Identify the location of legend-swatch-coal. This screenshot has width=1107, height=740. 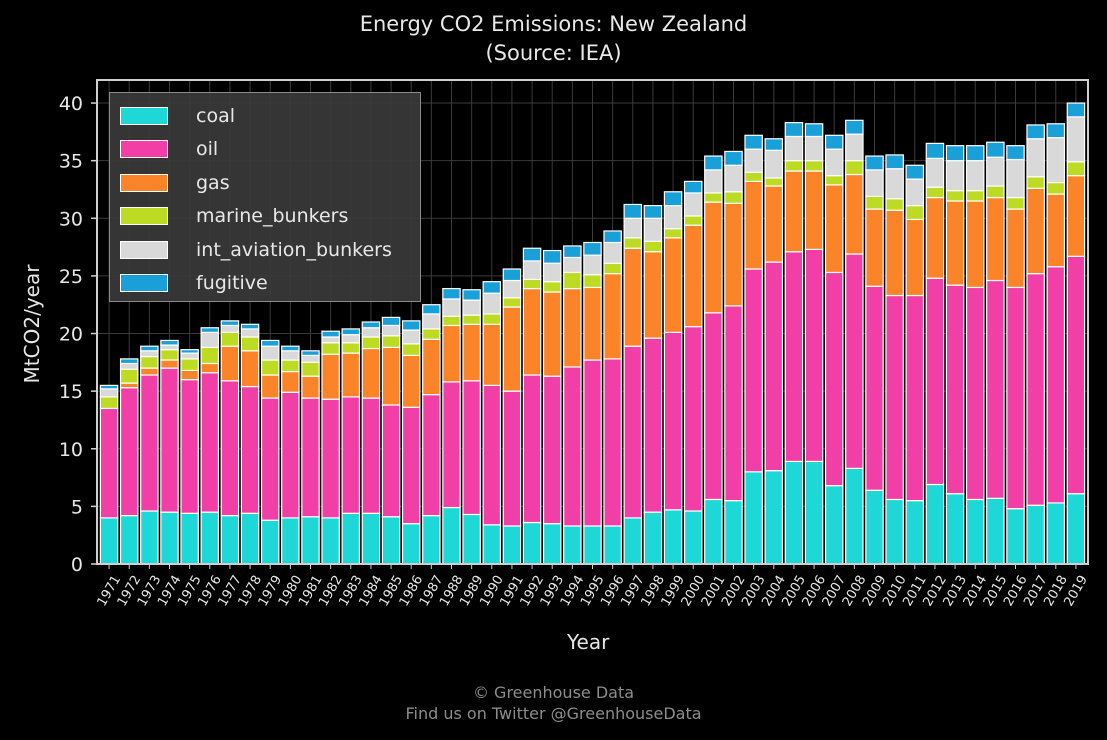
(144, 115).